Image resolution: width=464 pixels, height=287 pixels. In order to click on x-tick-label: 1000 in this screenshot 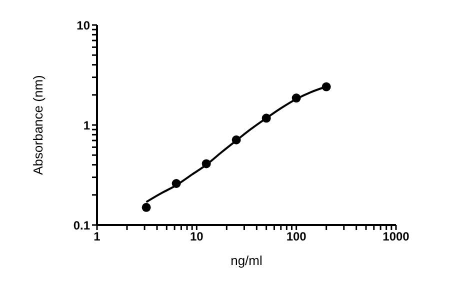, I will do `click(396, 237)`.